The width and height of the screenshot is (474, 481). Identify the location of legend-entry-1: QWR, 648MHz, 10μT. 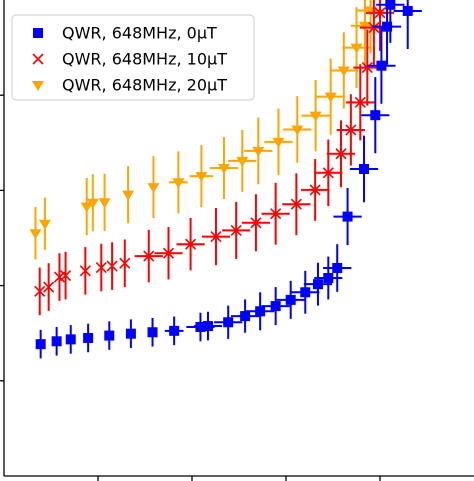
(129, 59).